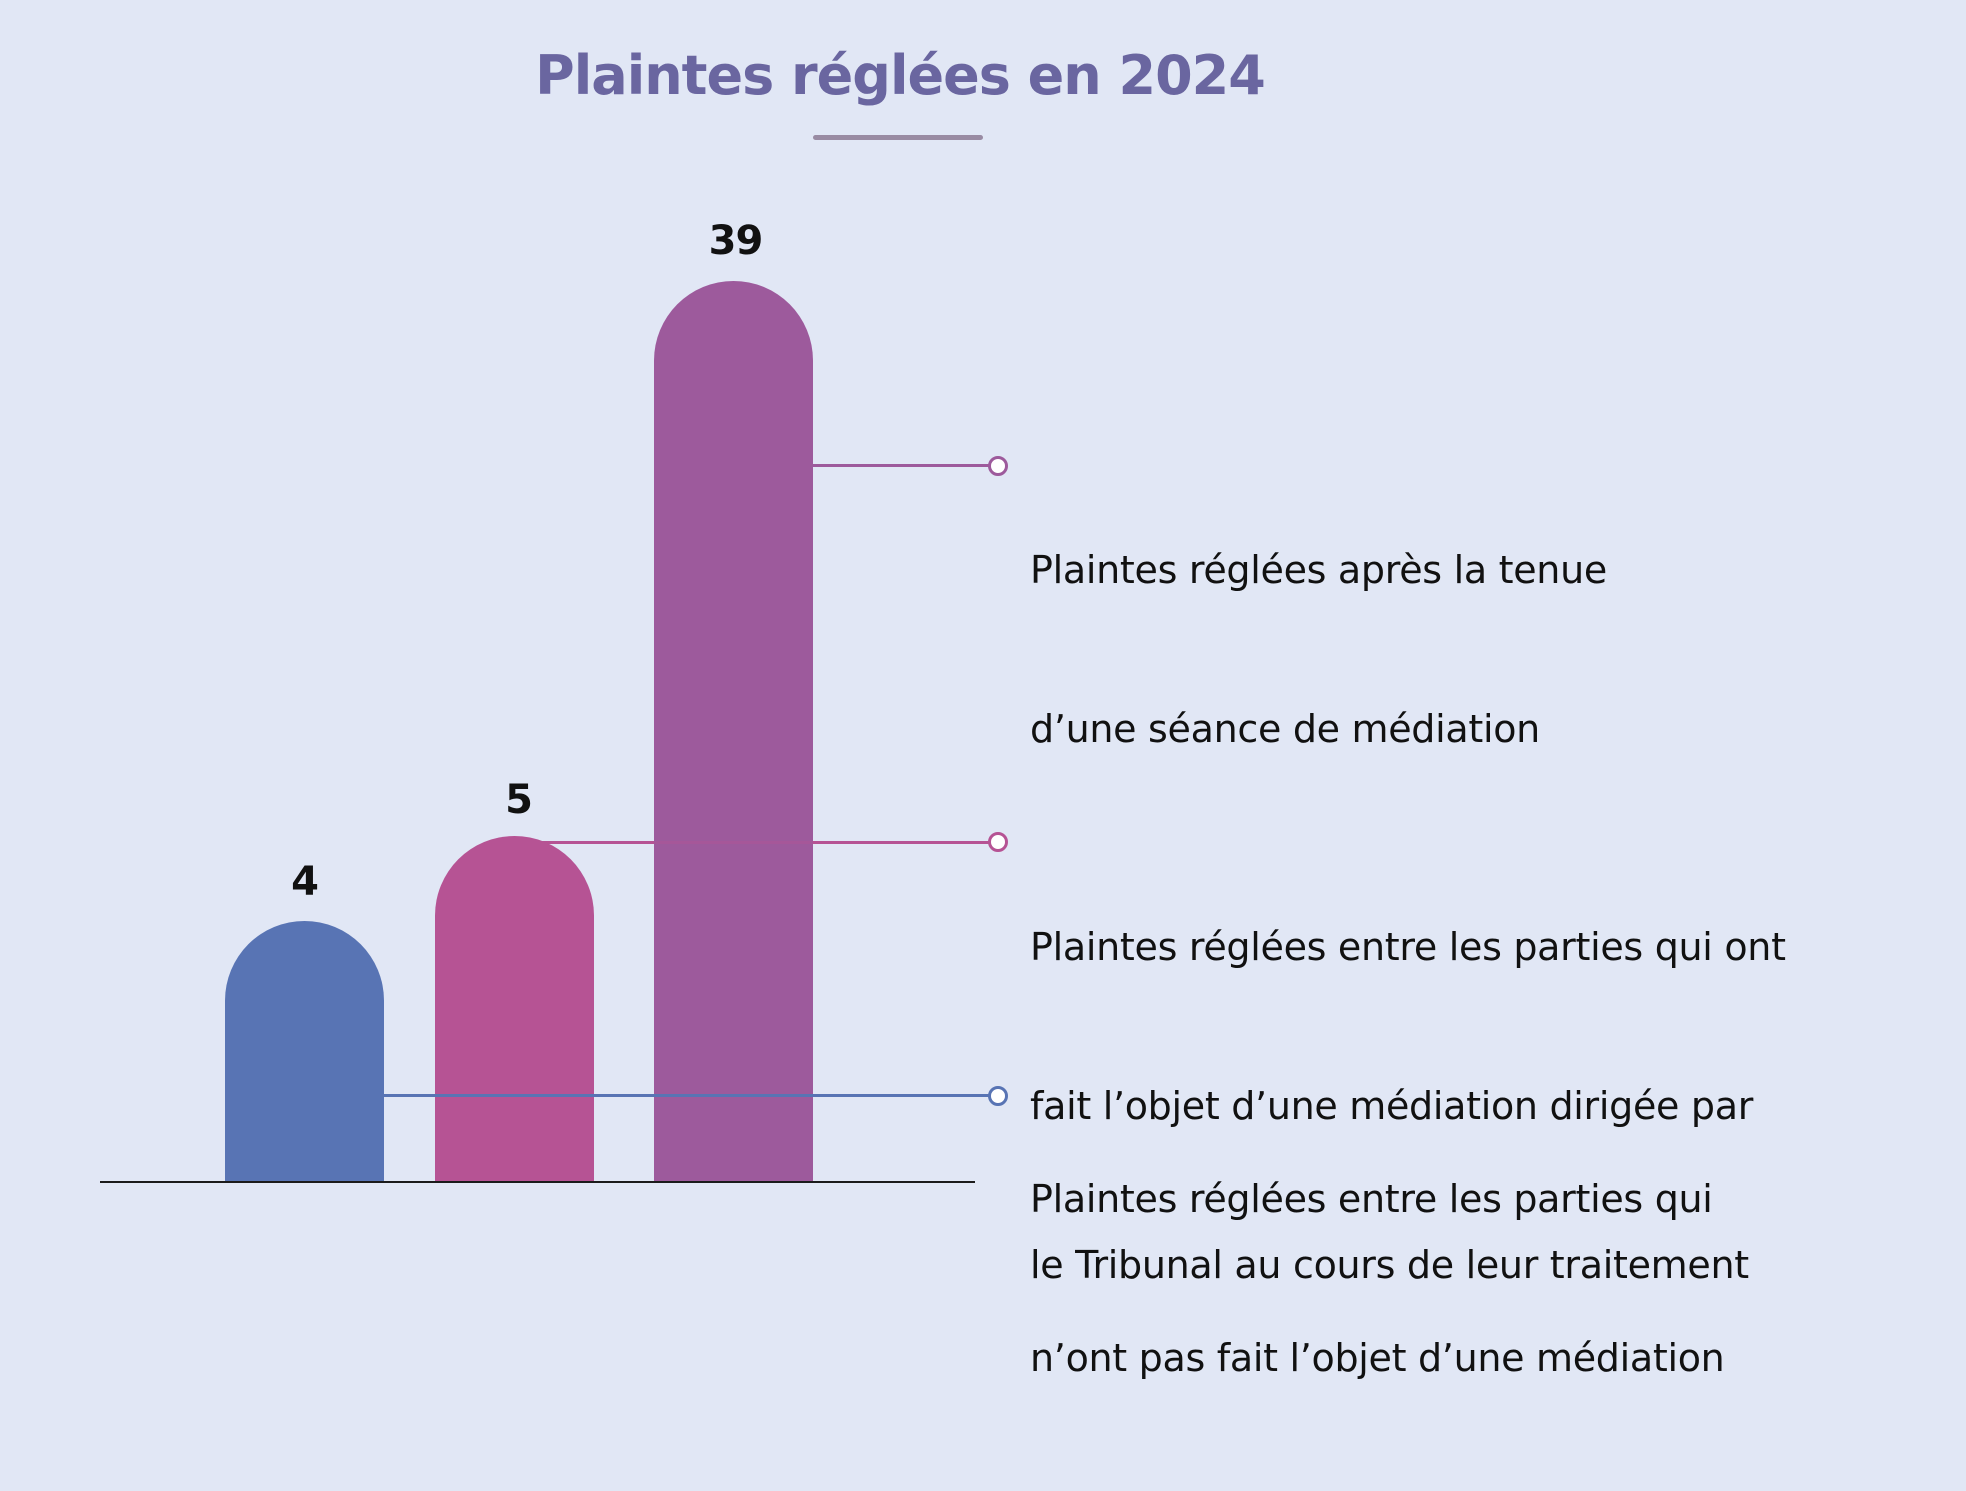 This screenshot has height=1491, width=1966. I want to click on connector-line-no-mediation, so click(687, 1095).